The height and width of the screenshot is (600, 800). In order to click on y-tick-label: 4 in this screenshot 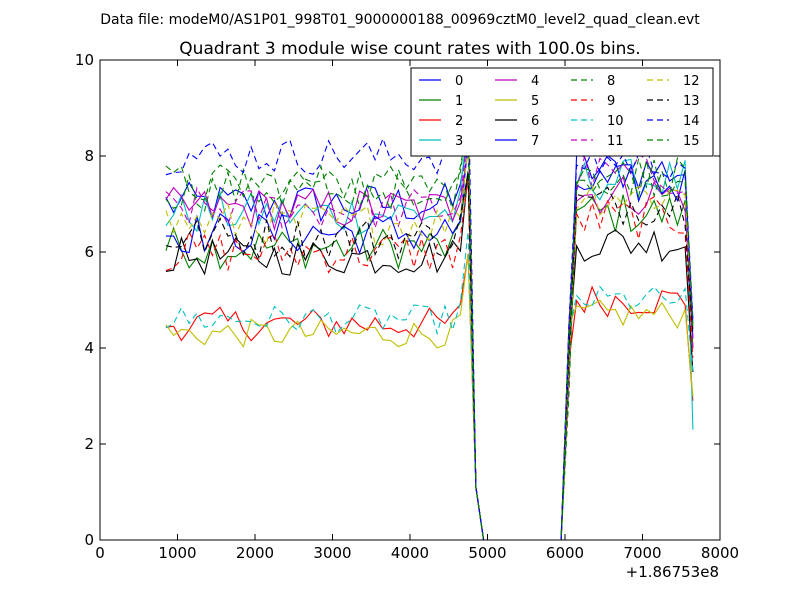, I will do `click(89, 348)`.